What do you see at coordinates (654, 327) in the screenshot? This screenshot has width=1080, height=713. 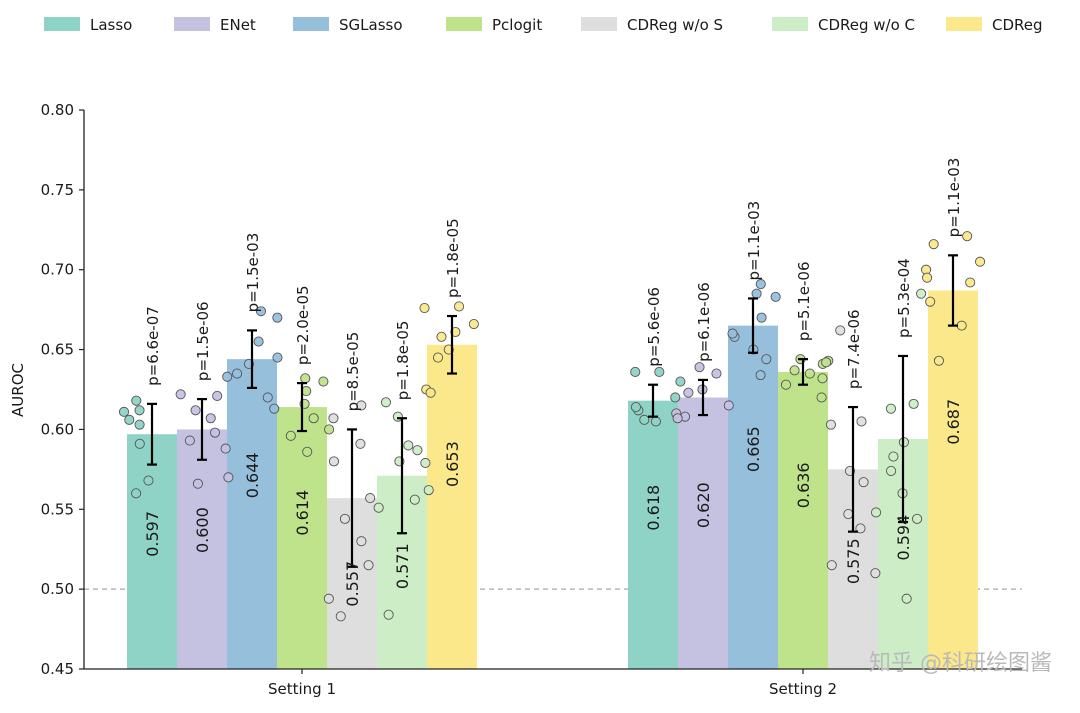 I see `pvalue-label: p=5.6e-06` at bounding box center [654, 327].